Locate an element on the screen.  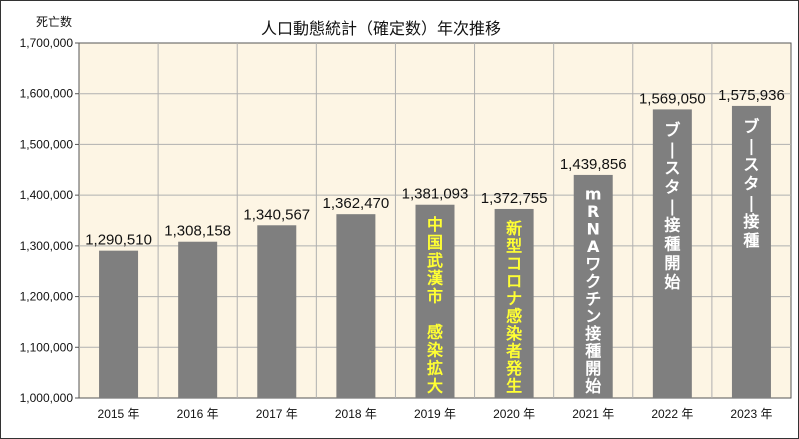
x-tick-label: 2016 年 is located at coordinates (198, 414).